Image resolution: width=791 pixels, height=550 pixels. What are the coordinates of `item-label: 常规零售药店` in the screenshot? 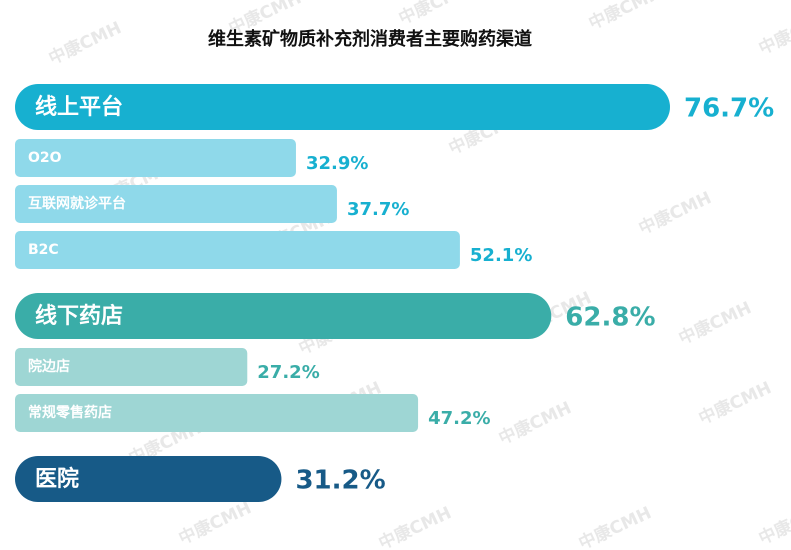 It's located at (70, 412).